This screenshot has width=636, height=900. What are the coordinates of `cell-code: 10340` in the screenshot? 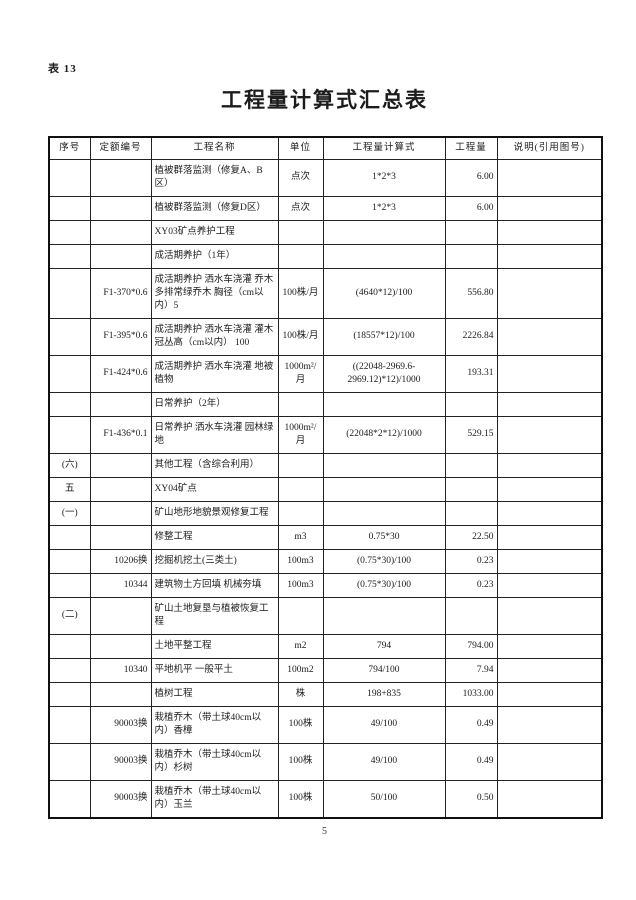 It's located at (120, 670).